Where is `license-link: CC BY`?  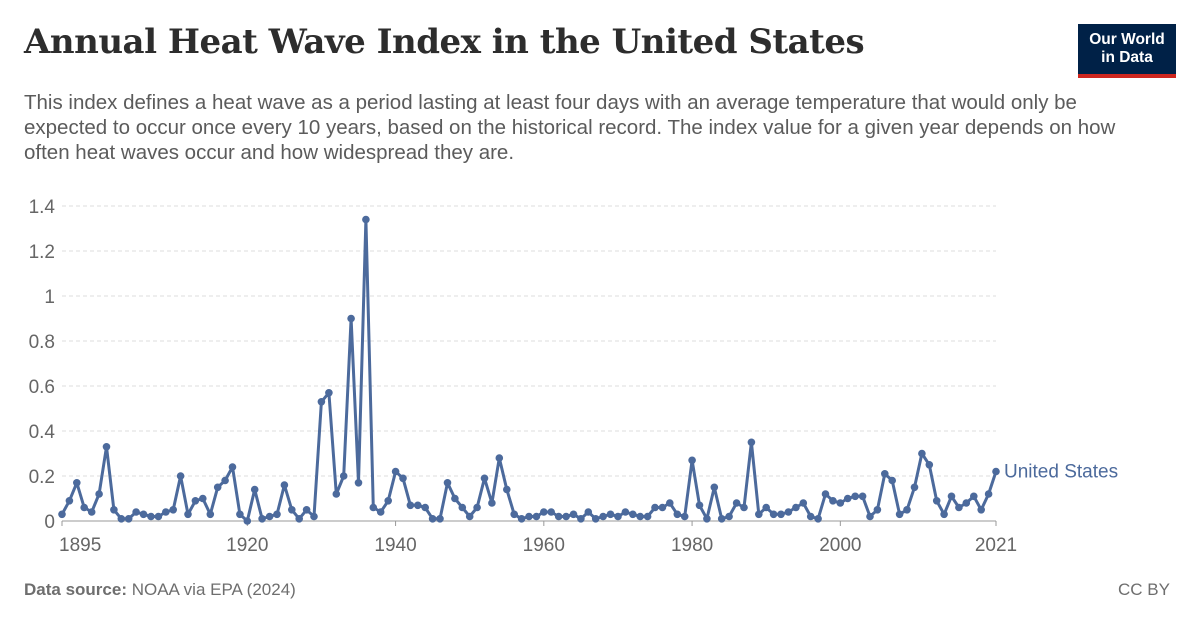 license-link: CC BY is located at coordinates (1144, 589).